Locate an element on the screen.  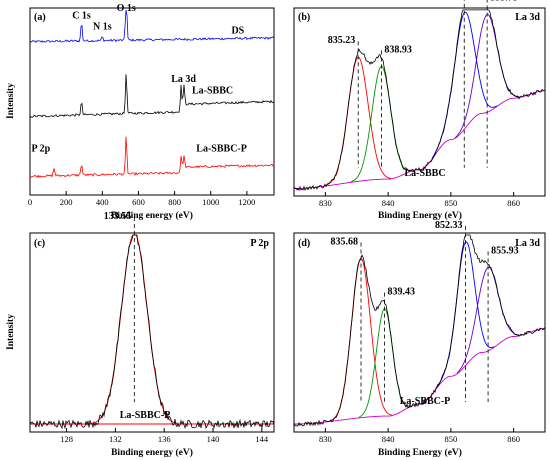
x-tick-label: 0 is located at coordinates (30, 202).